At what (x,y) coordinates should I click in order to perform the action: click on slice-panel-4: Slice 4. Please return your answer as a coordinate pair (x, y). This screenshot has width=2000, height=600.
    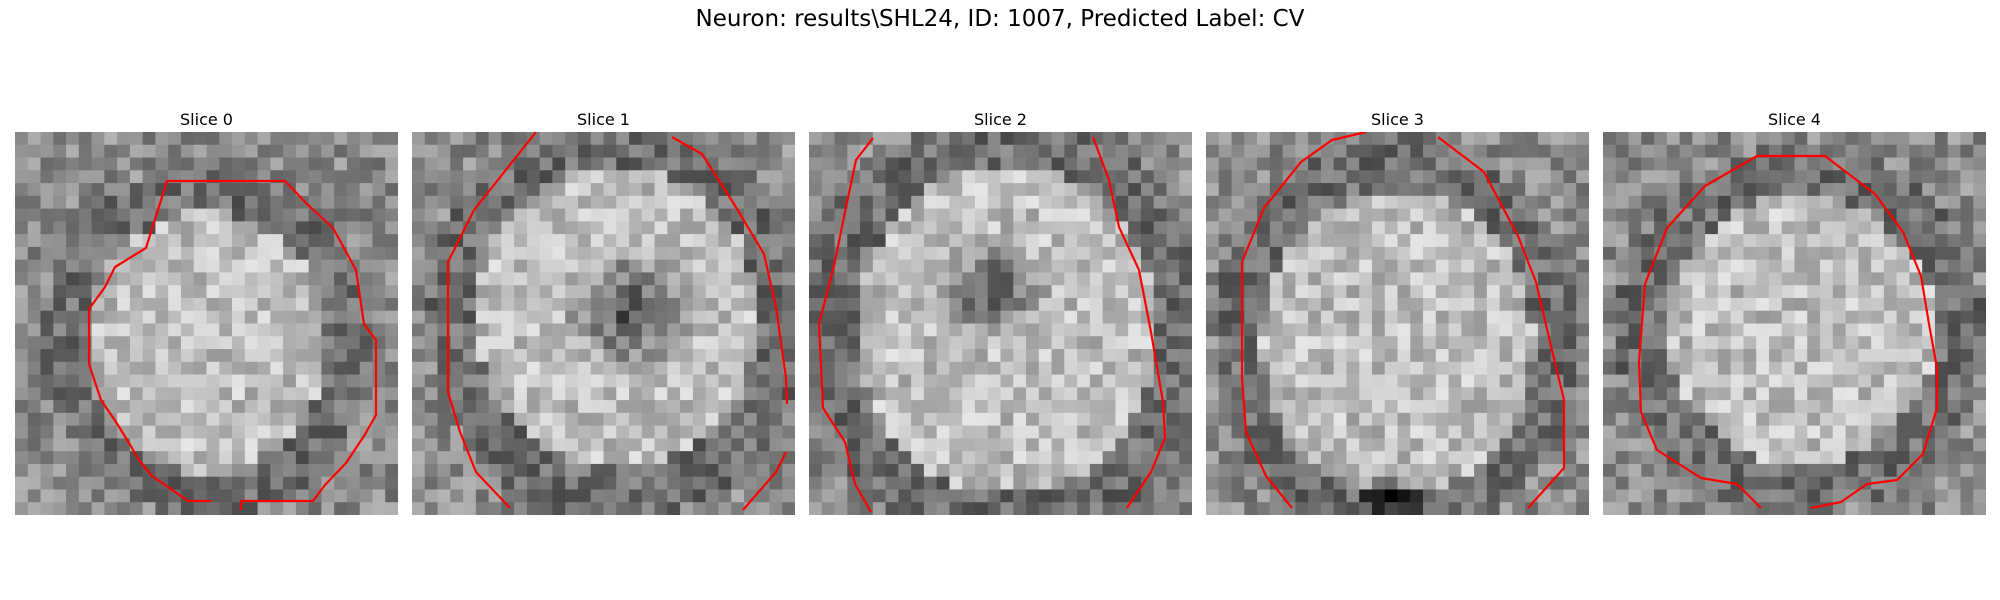
    Looking at the image, I should click on (1794, 311).